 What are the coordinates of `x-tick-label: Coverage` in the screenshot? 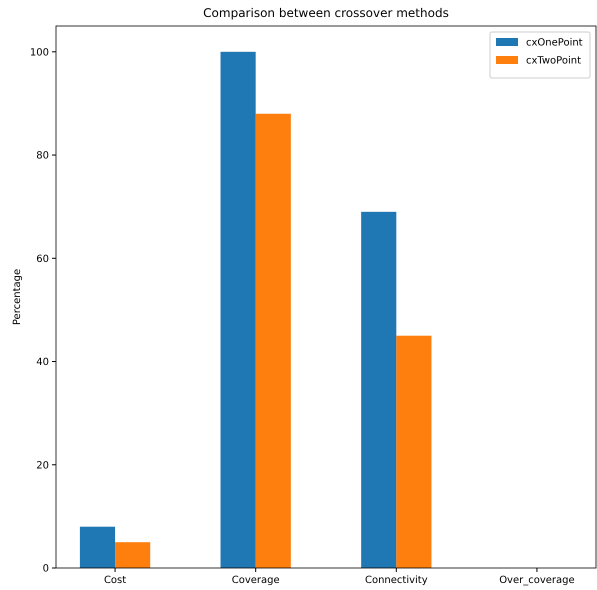 It's located at (256, 580).